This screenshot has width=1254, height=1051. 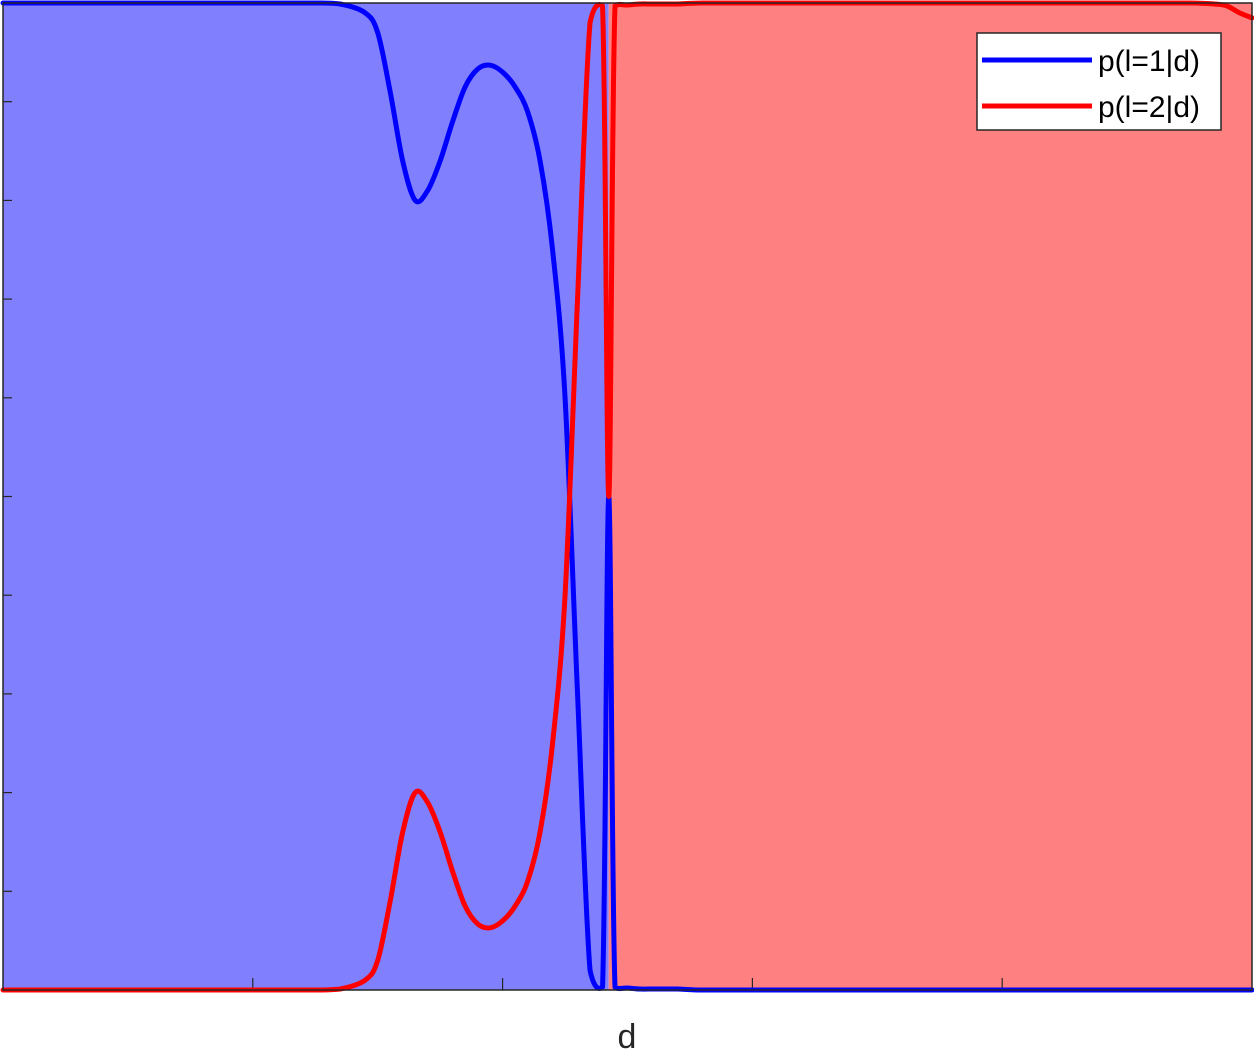 I want to click on legend: p(l=1|d) p(l=2|d), so click(x=1099, y=81).